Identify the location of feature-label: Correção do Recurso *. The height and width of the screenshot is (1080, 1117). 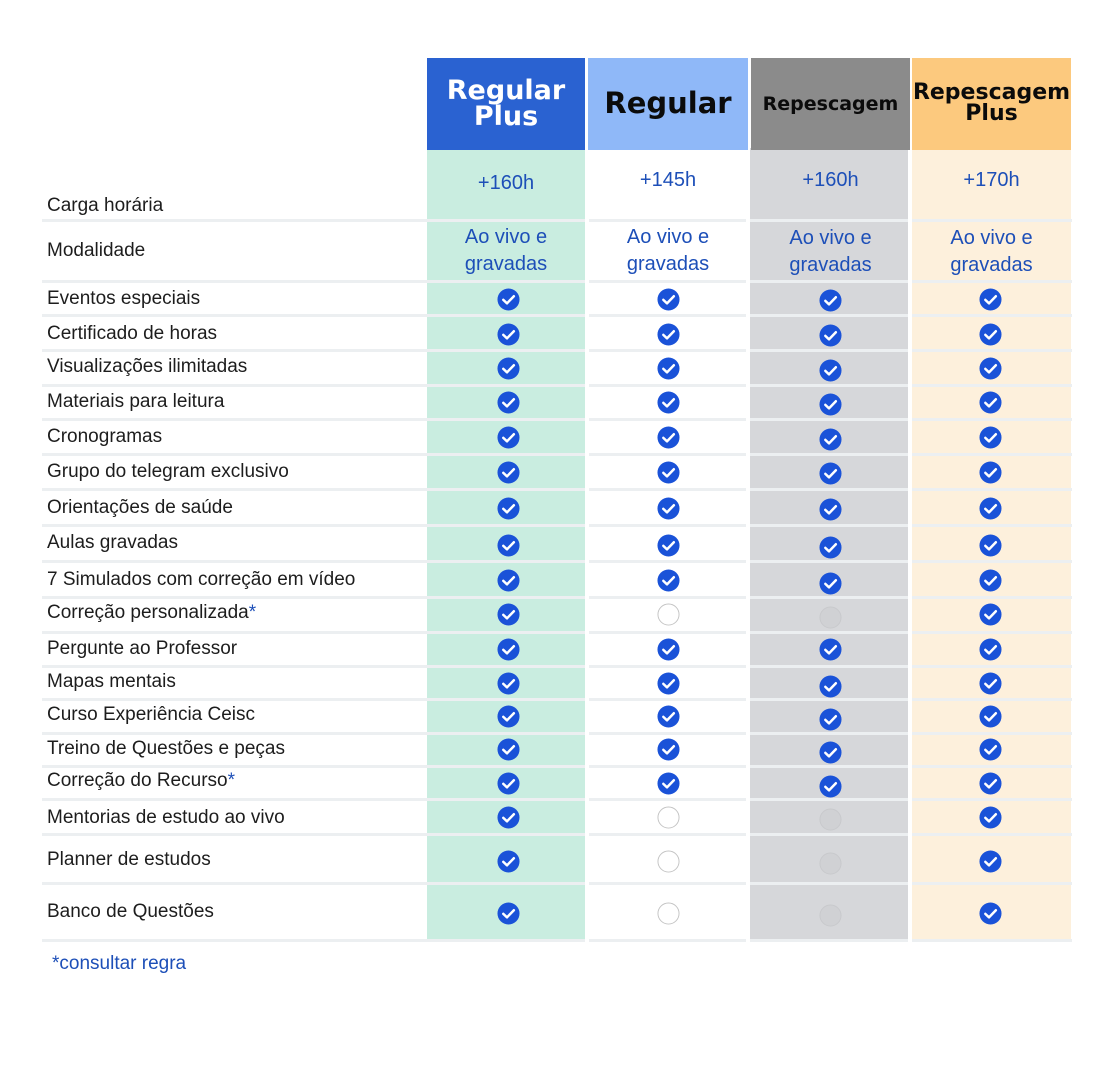
(141, 781).